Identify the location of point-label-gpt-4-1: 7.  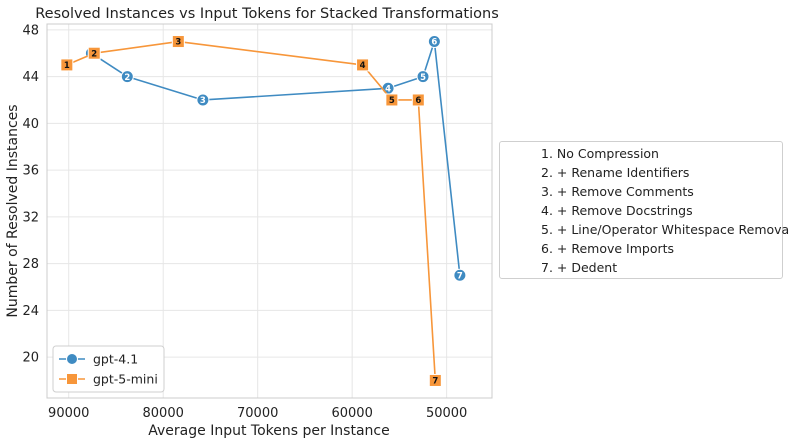
(460, 276).